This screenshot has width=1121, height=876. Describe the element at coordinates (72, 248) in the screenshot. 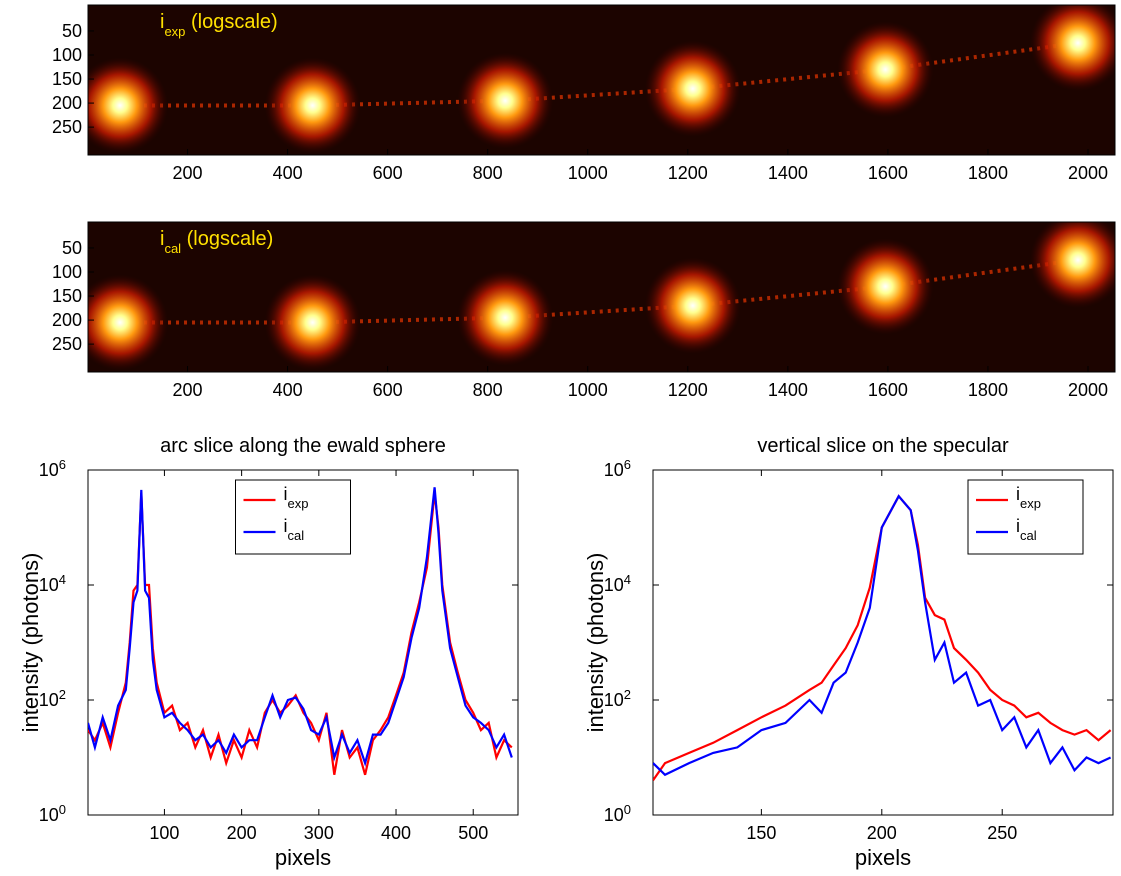

I see `y-tick-label: 50` at that location.